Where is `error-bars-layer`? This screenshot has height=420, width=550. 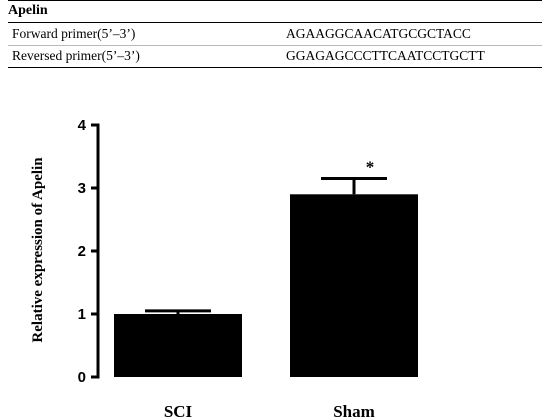
error-bars-layer is located at coordinates (266, 245).